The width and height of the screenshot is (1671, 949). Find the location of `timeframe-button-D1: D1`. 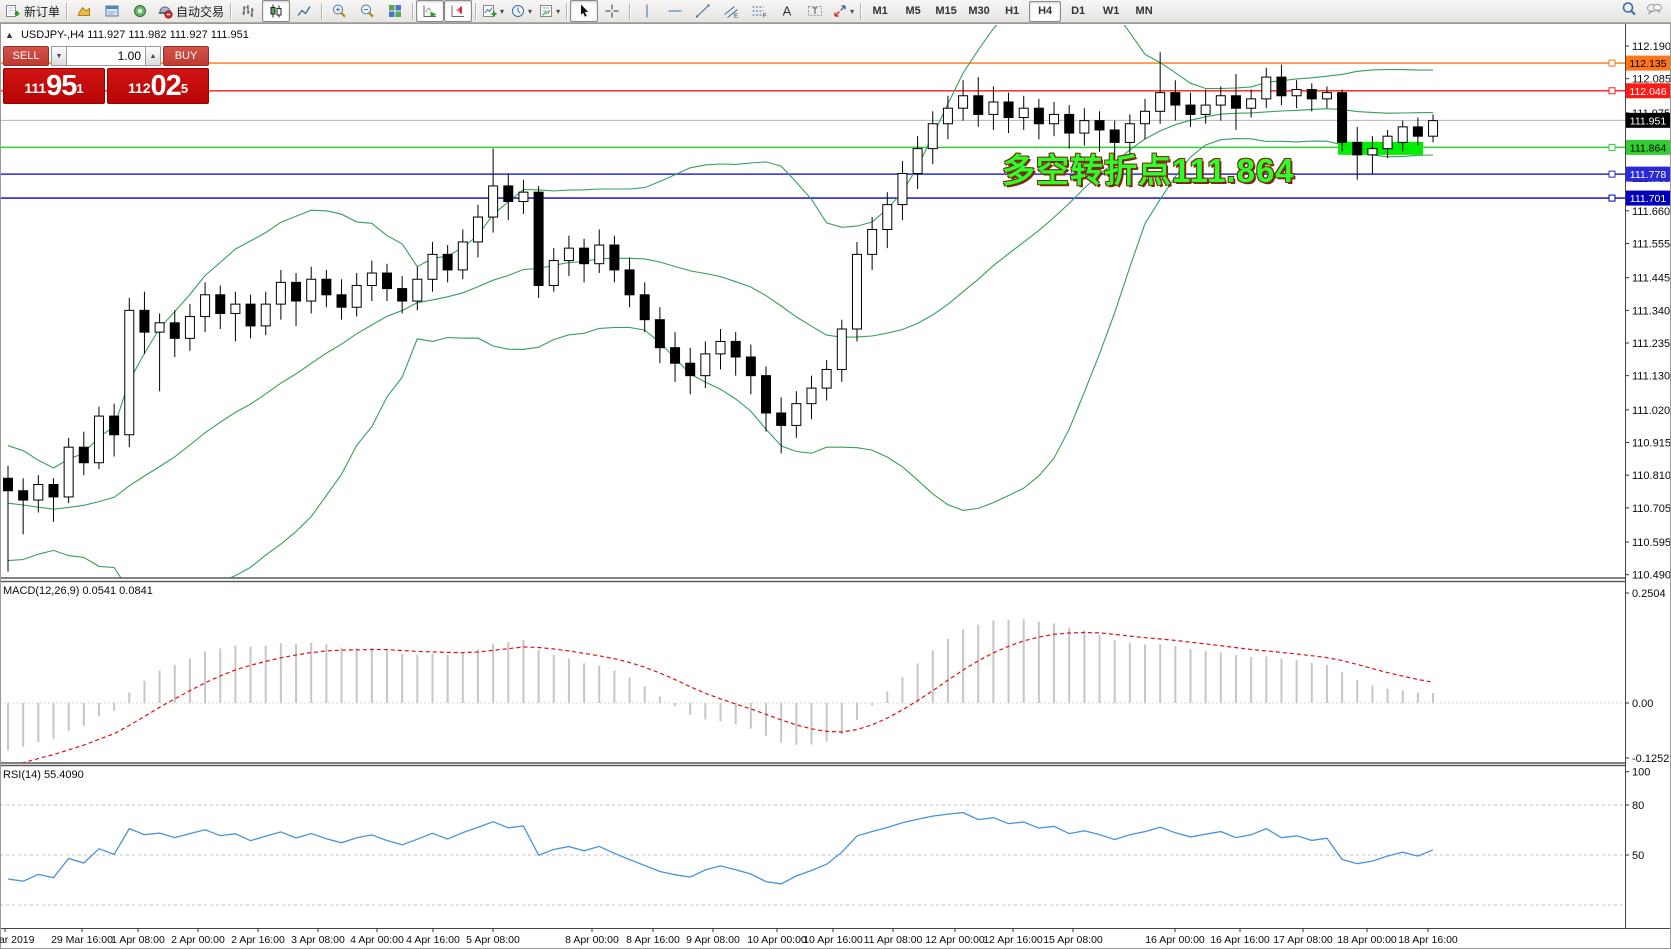

timeframe-button-D1: D1 is located at coordinates (1078, 11).